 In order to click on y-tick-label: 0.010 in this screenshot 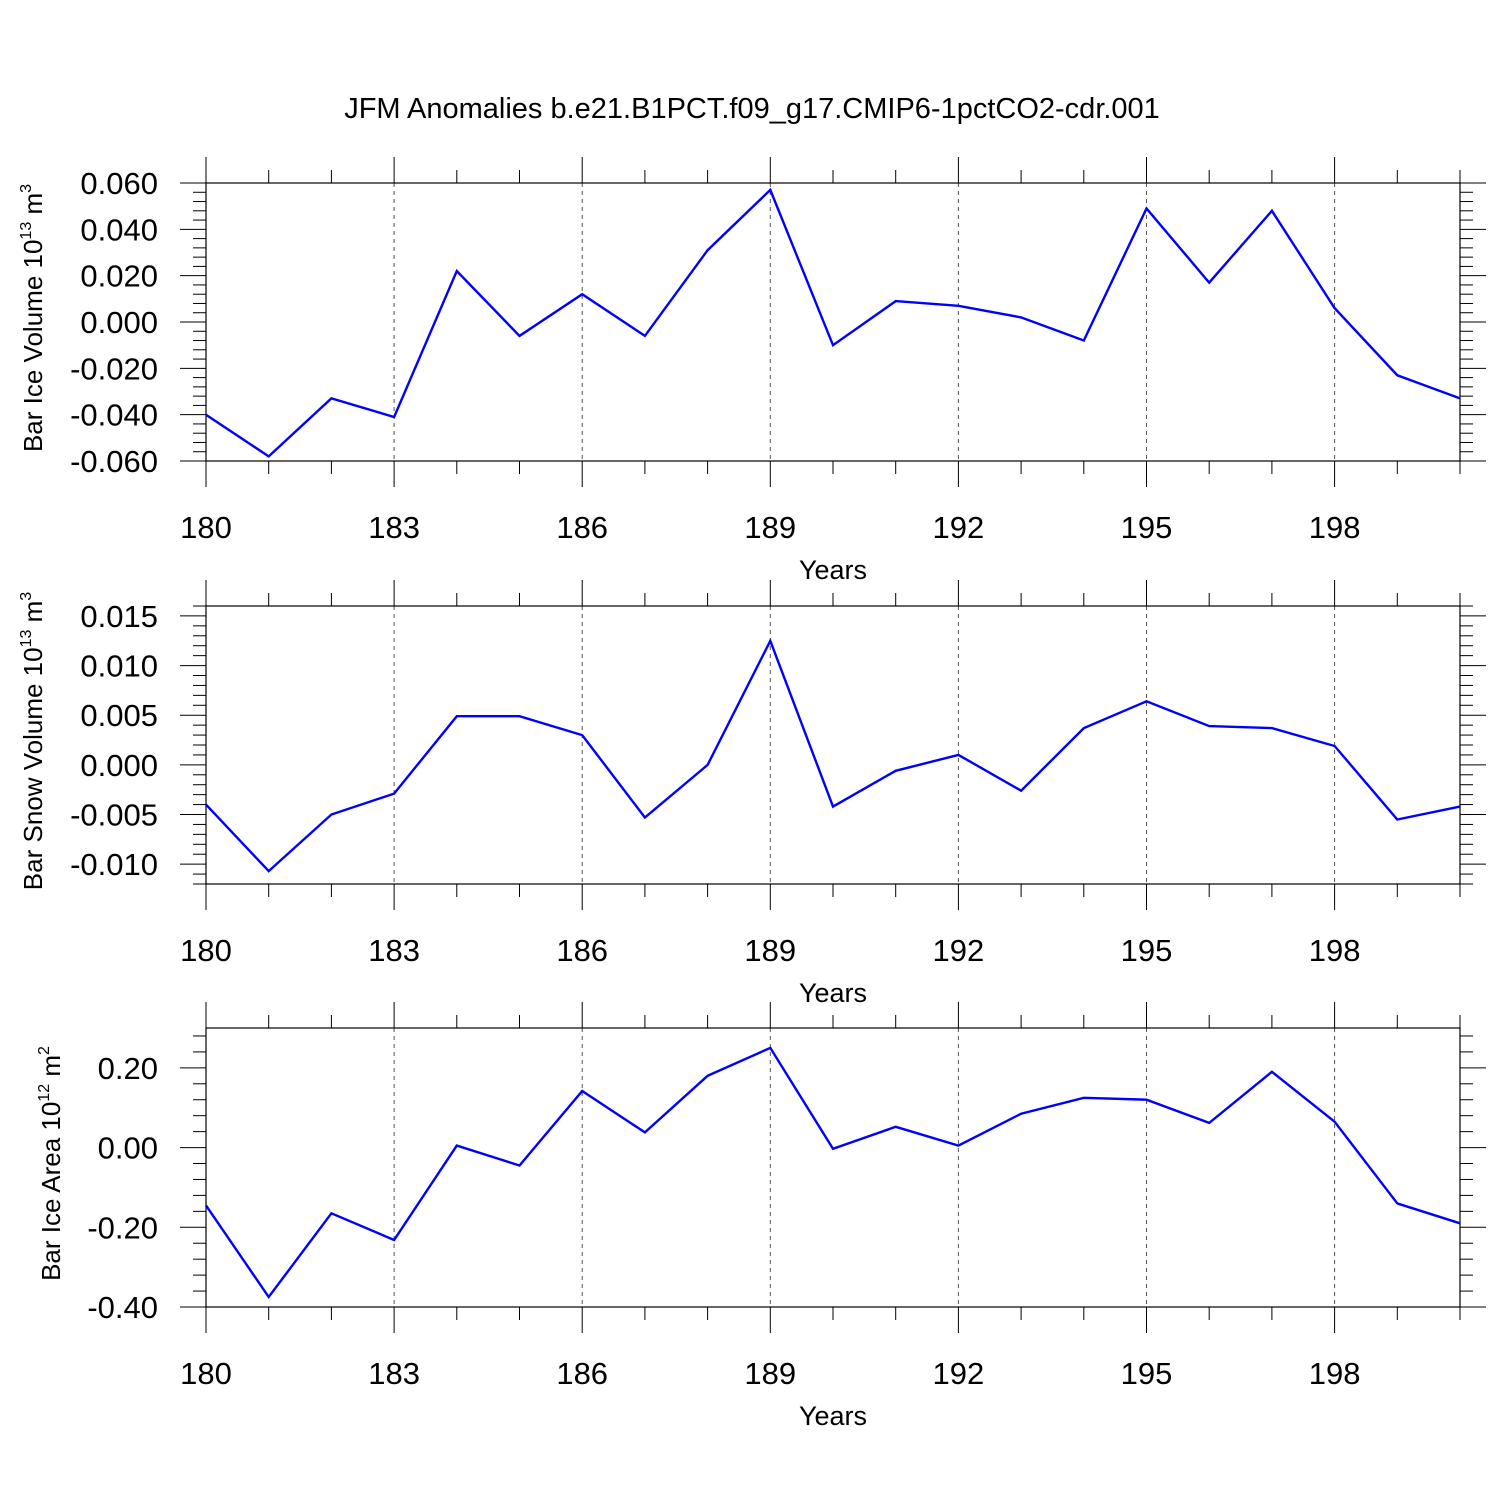, I will do `click(119, 666)`.